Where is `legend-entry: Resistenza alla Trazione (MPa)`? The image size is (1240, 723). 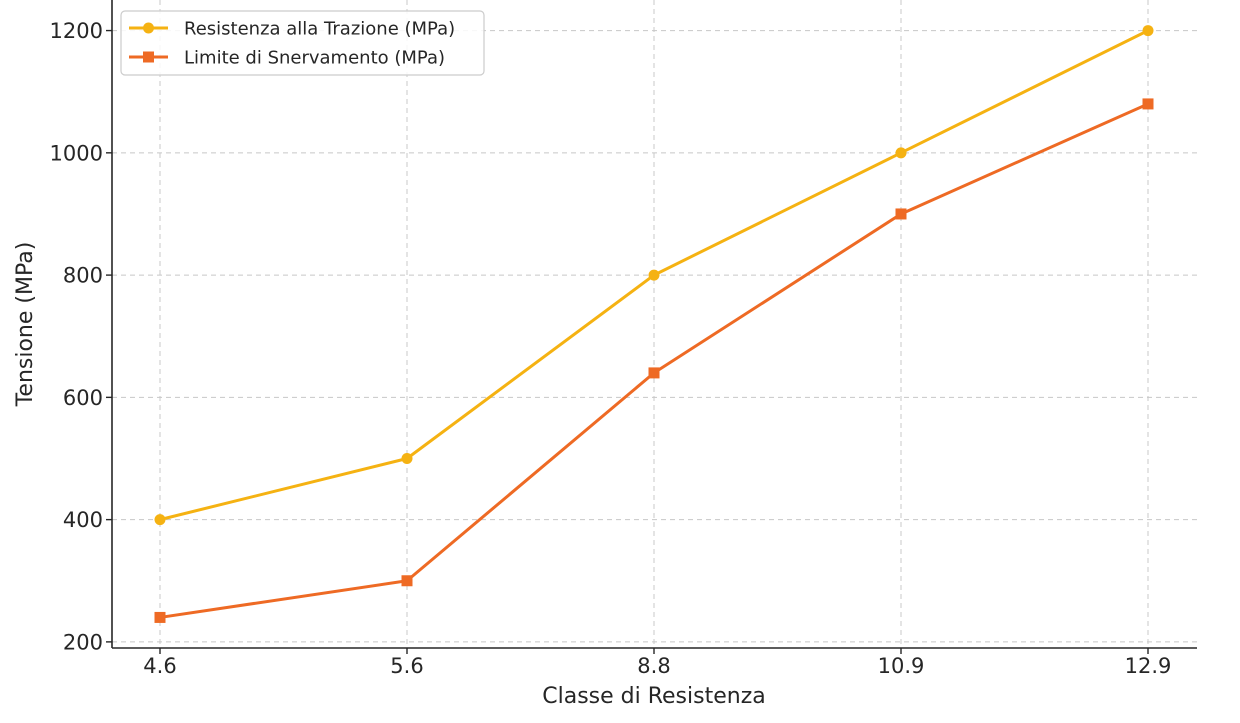
legend-entry: Resistenza alla Trazione (MPa) is located at coordinates (292, 29).